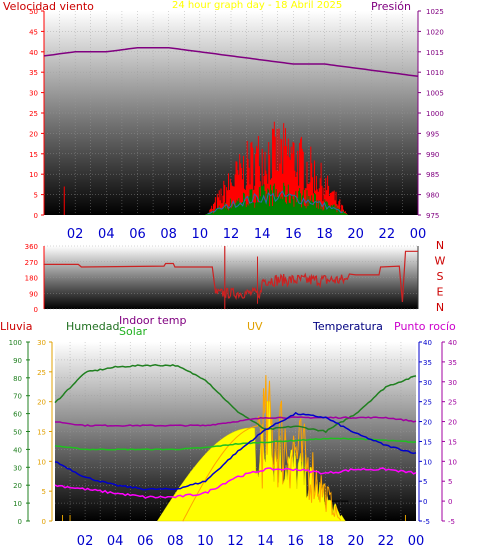 The height and width of the screenshot is (554, 499). Describe the element at coordinates (440, 292) in the screenshot. I see `compass-letter: E` at that location.